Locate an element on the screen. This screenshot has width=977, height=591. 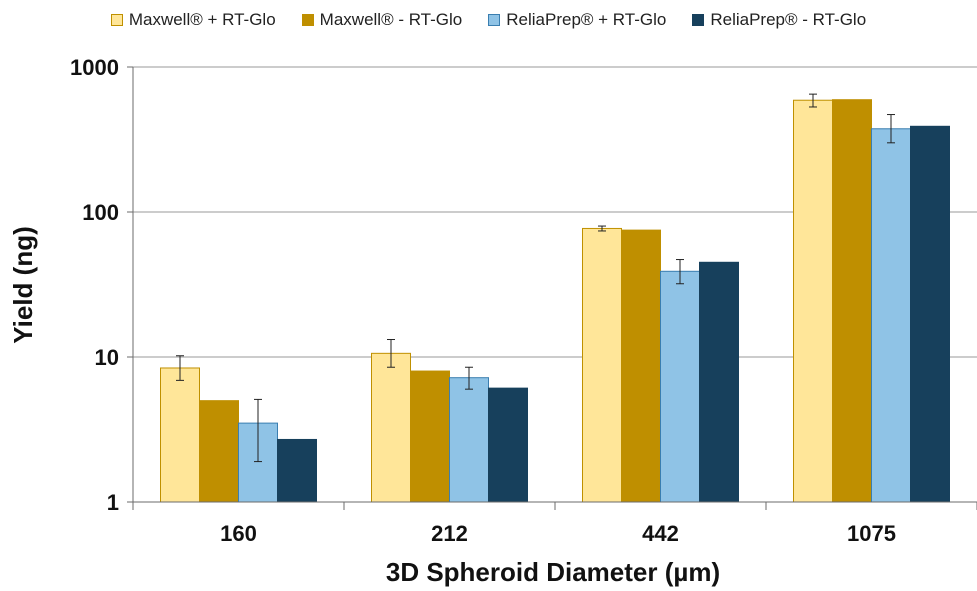
y-tick-label: 1 is located at coordinates (113, 502).